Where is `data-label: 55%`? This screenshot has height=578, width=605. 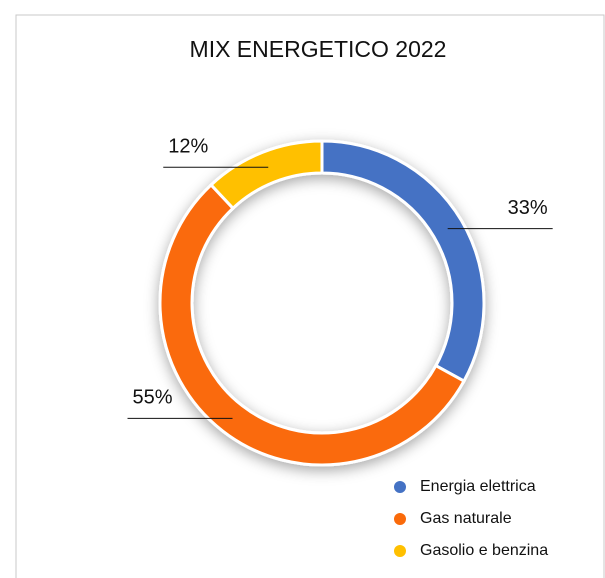
data-label: 55% is located at coordinates (152, 398).